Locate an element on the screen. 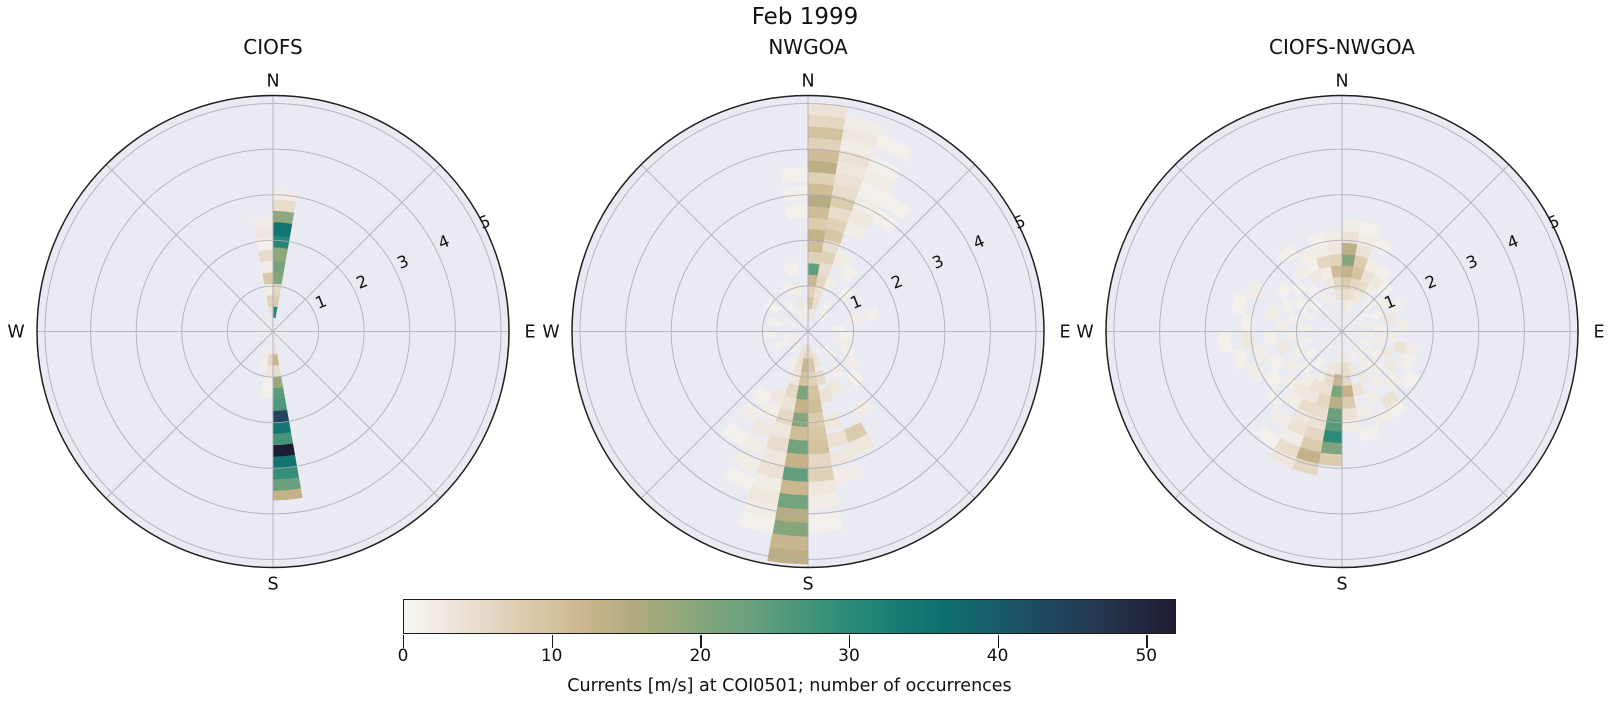 The height and width of the screenshot is (724, 1611). colorbar-tick-label: 30 is located at coordinates (849, 656).